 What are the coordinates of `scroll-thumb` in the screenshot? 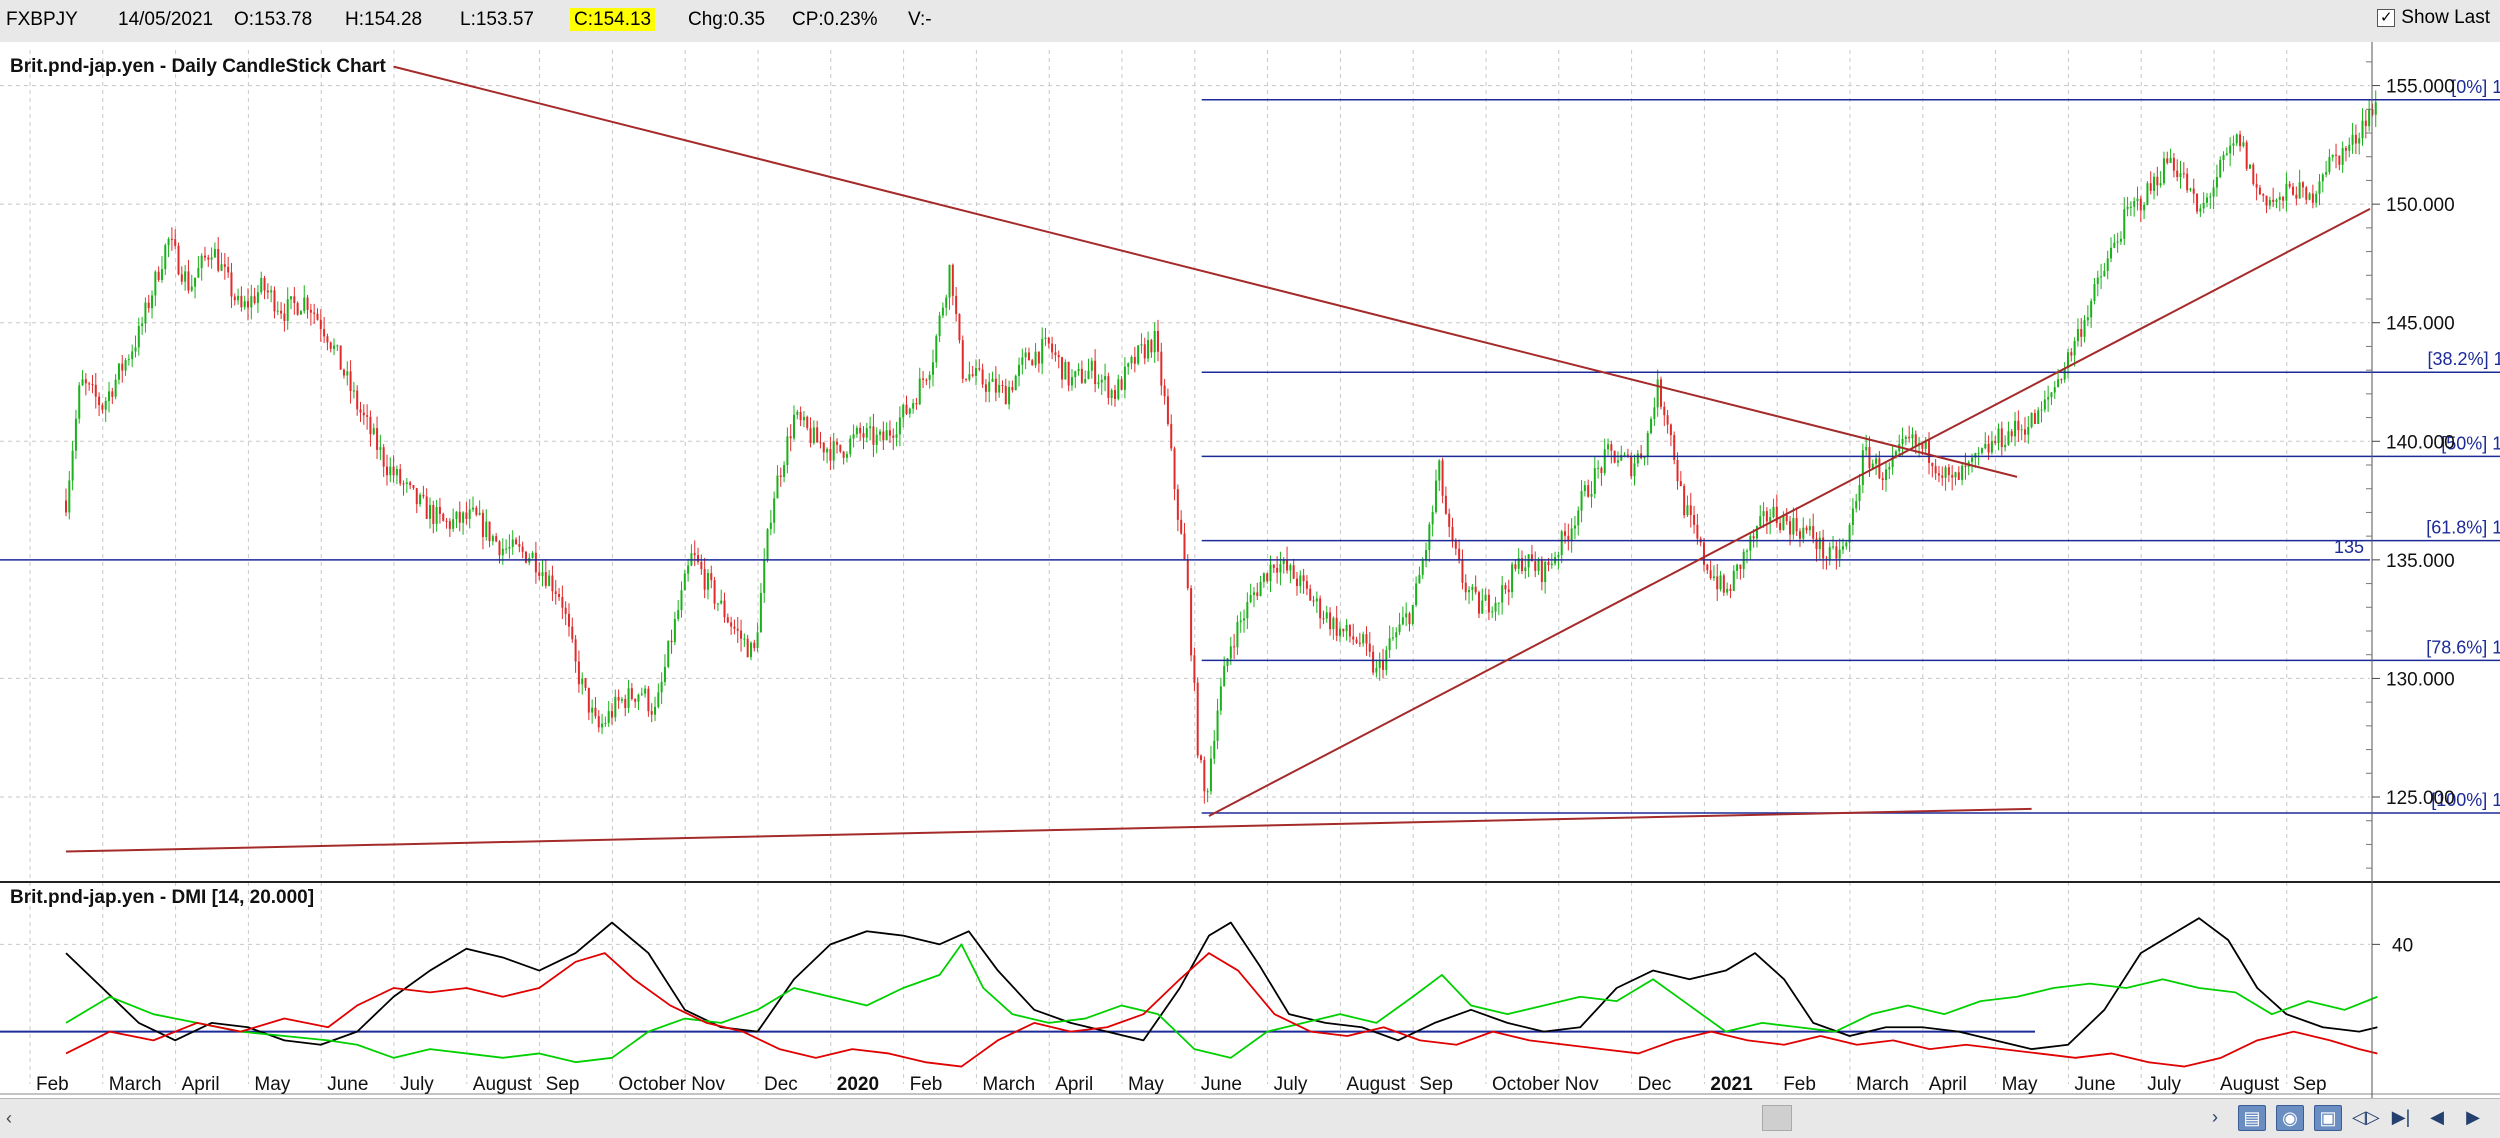 It's located at (1777, 1118).